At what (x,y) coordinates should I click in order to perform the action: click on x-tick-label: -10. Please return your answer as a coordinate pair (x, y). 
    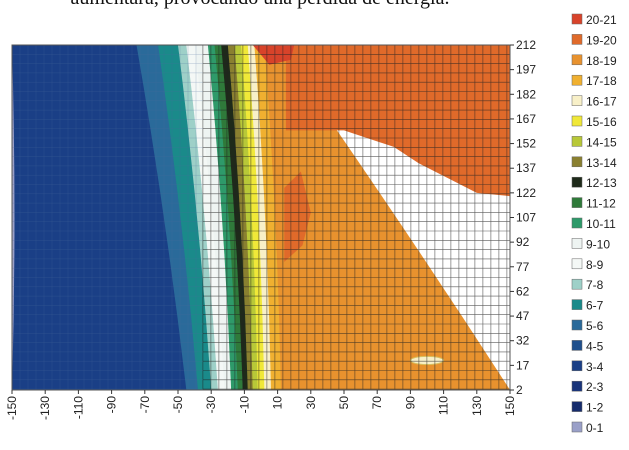
    Looking at the image, I should click on (244, 405).